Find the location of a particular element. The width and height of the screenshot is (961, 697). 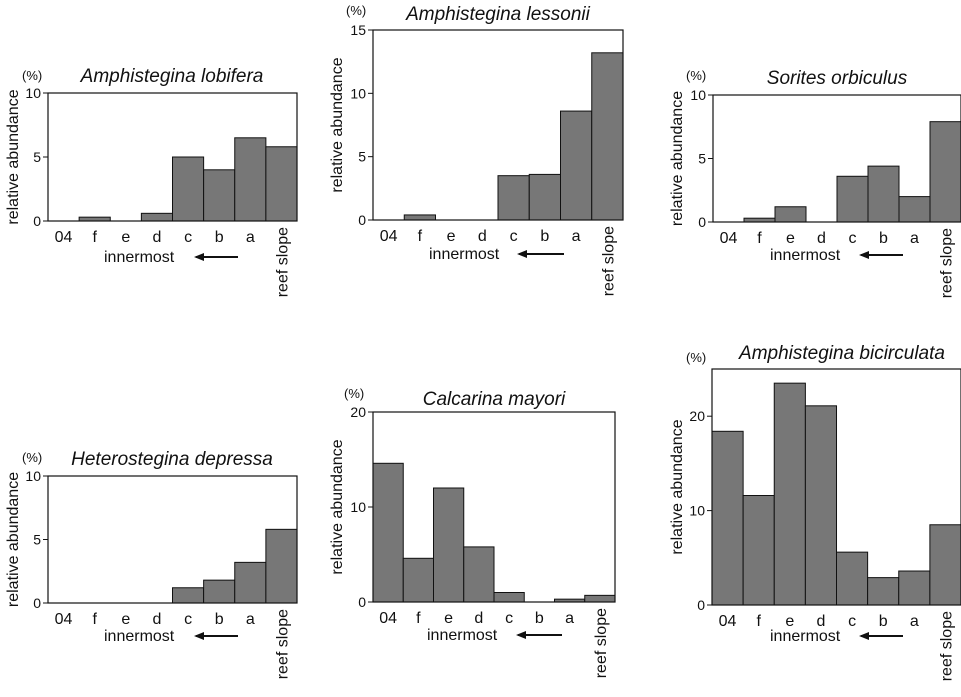

chart-title: Amphistegina bicirculata is located at coordinates (841, 353).